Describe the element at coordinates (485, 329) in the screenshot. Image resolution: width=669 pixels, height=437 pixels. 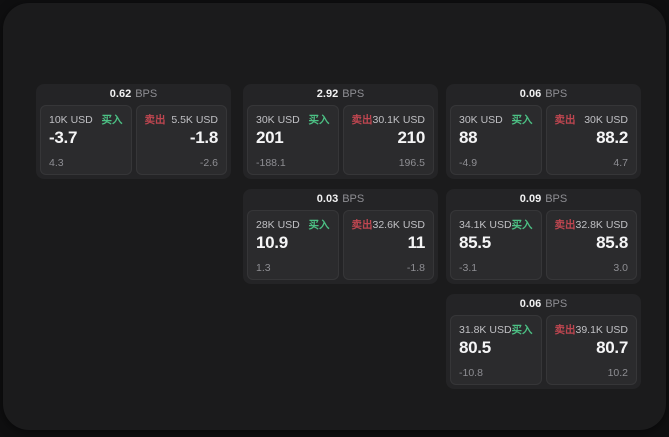
I see `buy-amount: 31.8K USD` at that location.